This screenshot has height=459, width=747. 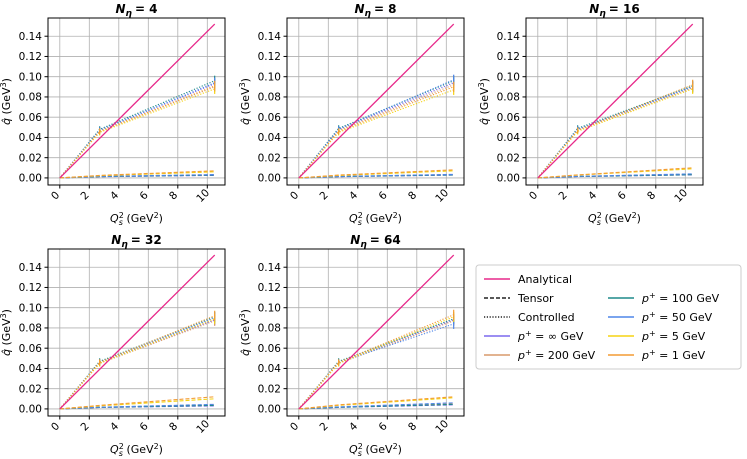 I want to click on panel-title: Nη = 8, so click(x=375, y=10).